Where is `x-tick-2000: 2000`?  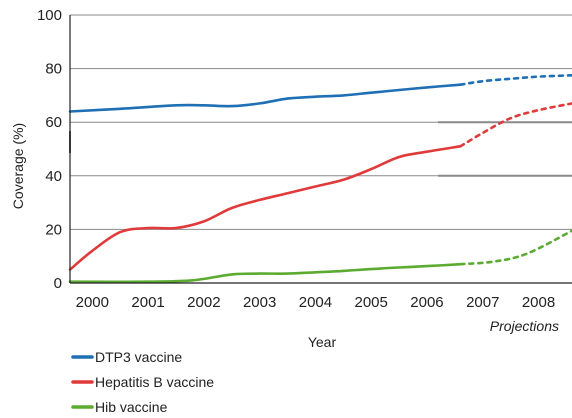 x-tick-2000: 2000 is located at coordinates (92, 302).